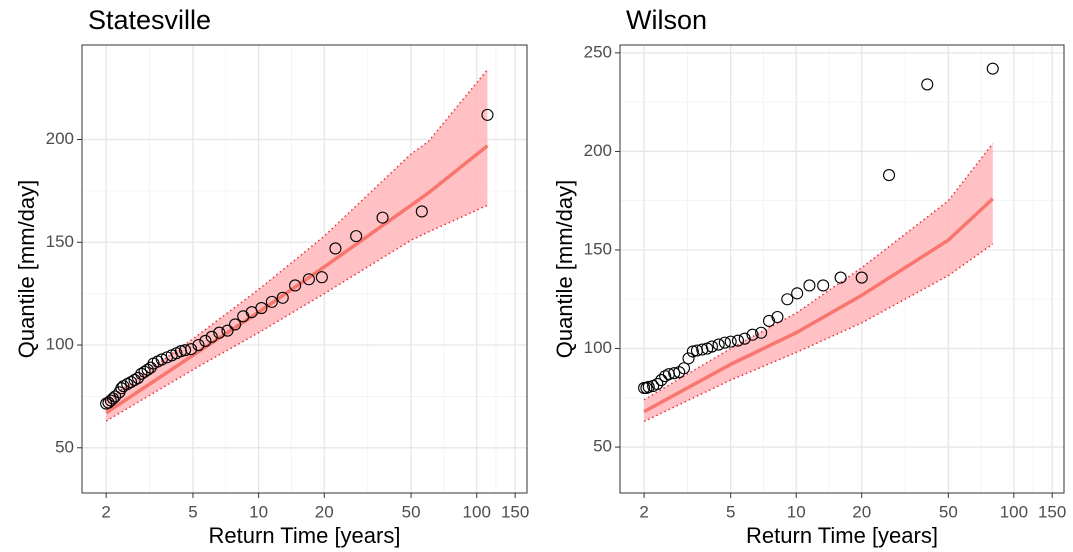 This screenshot has height=552, width=1073. I want to click on y-tick-label: 250, so click(598, 51).